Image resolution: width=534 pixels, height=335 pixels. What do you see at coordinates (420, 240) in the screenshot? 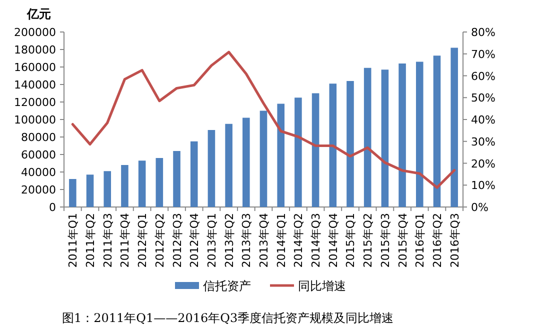
I see `x-tick-label: 2016年Q1` at bounding box center [420, 240].